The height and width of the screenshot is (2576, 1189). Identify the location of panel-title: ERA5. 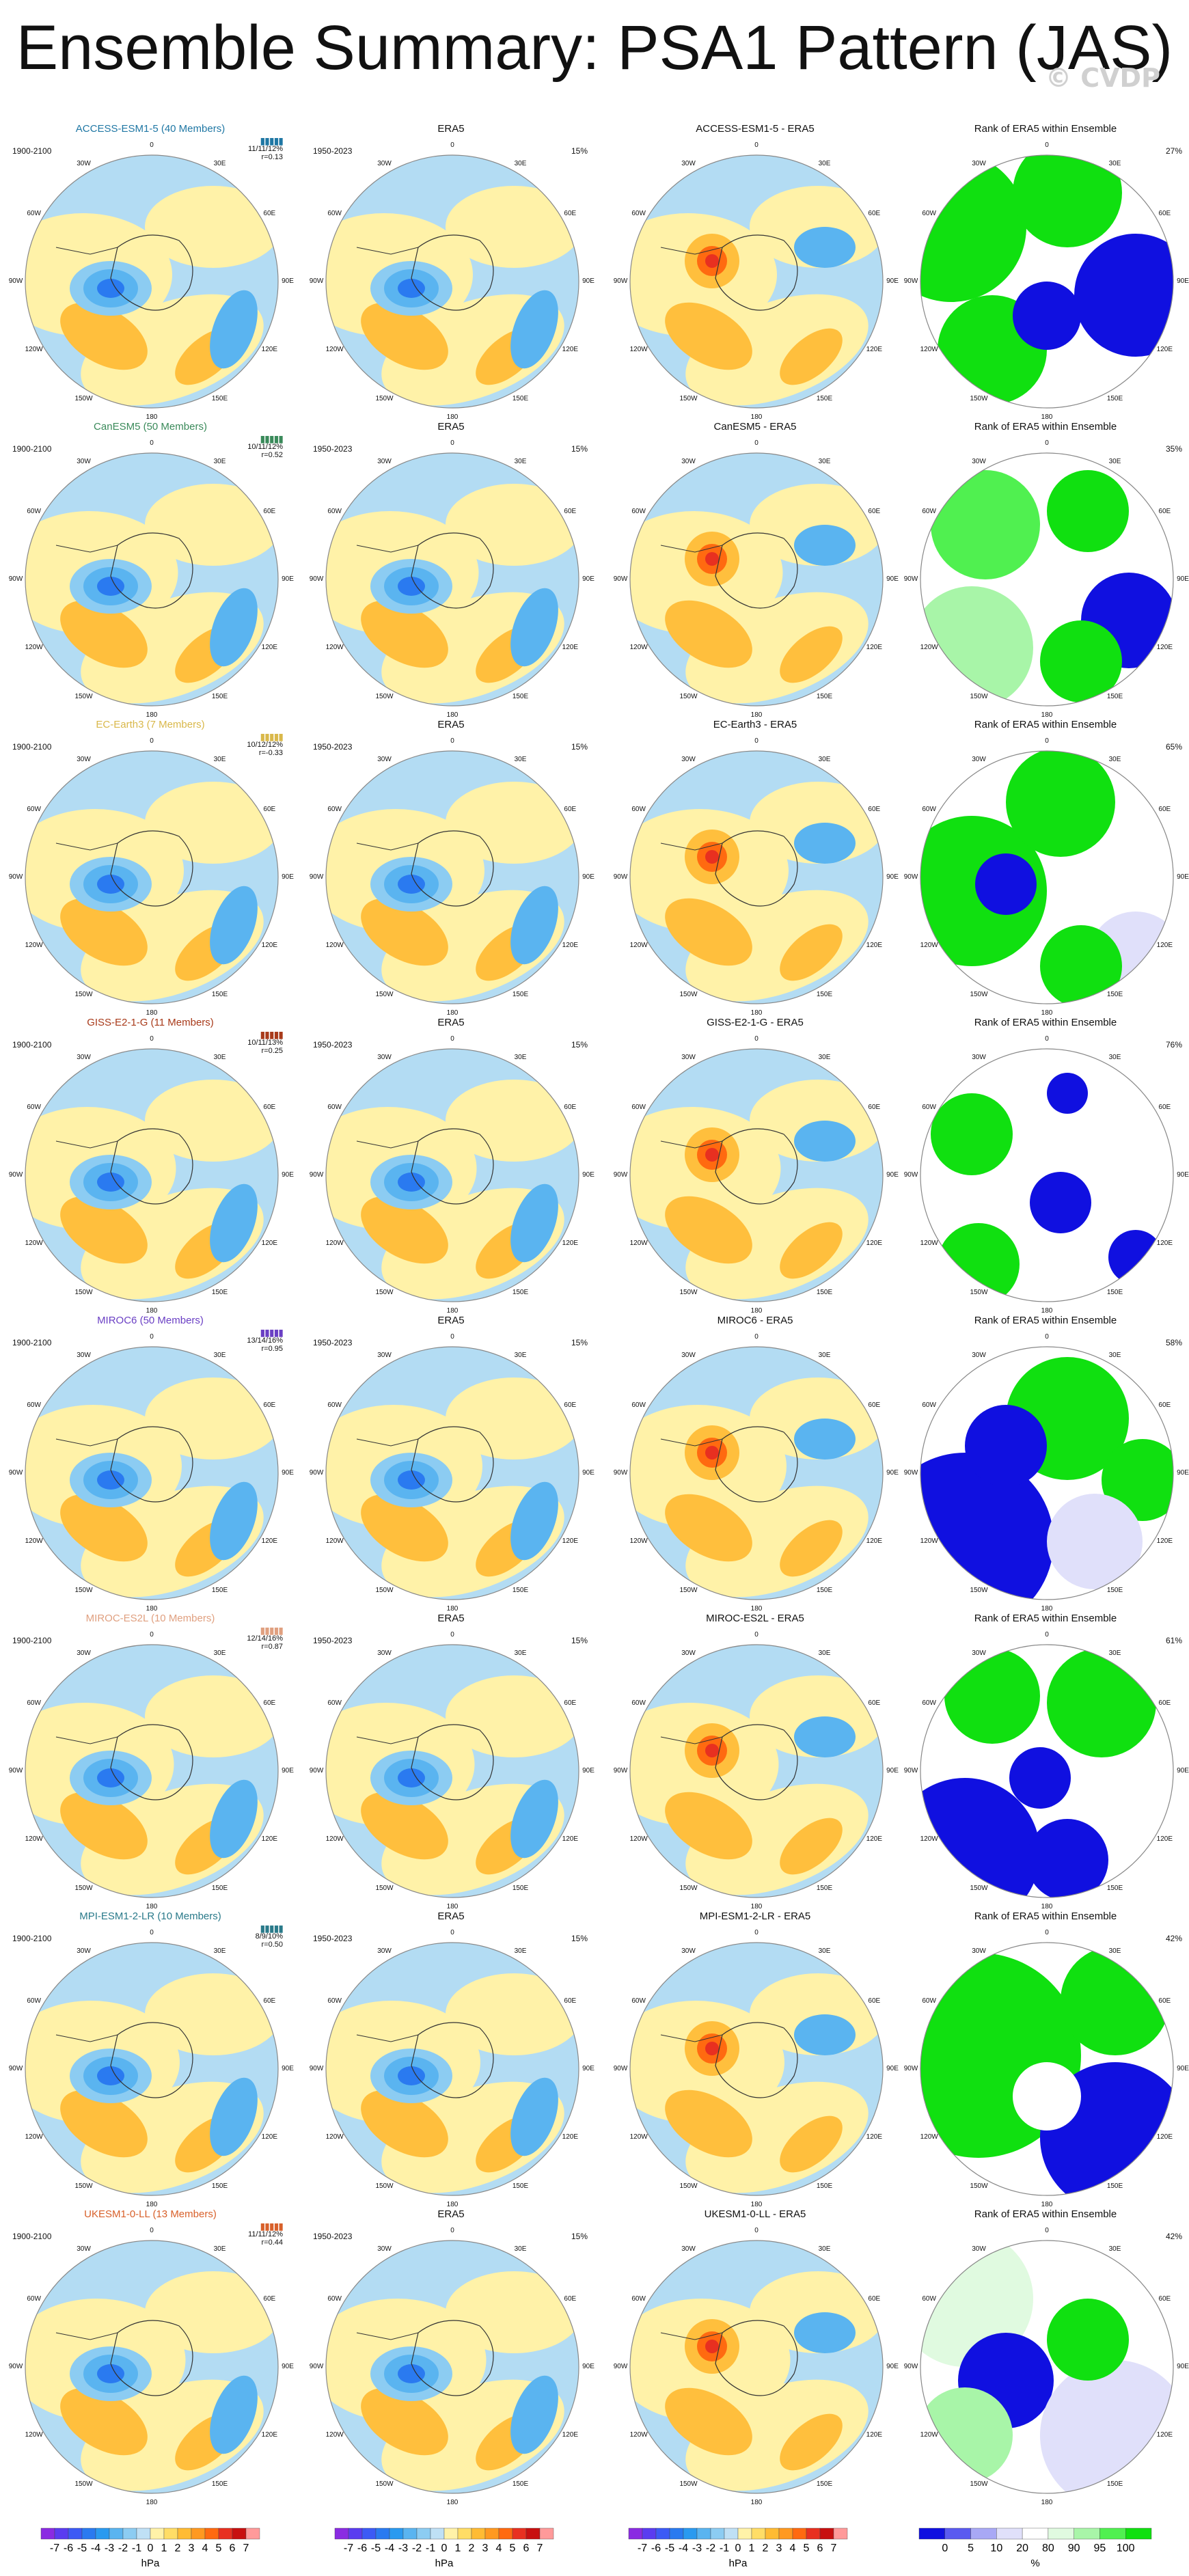
(451, 1320).